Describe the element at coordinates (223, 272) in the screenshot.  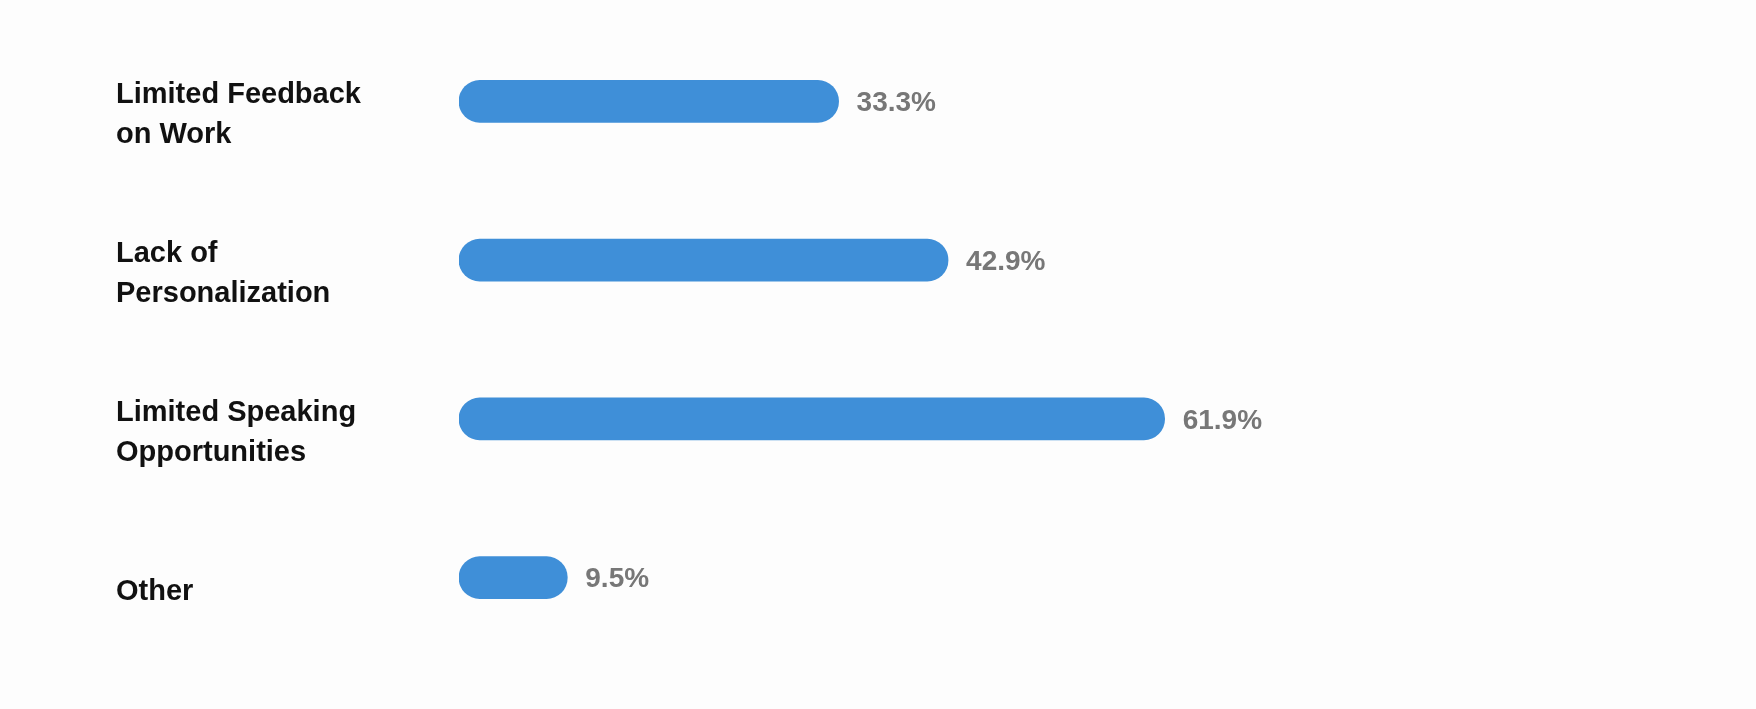
I see `y-tick-label: Lack of Personalization` at that location.